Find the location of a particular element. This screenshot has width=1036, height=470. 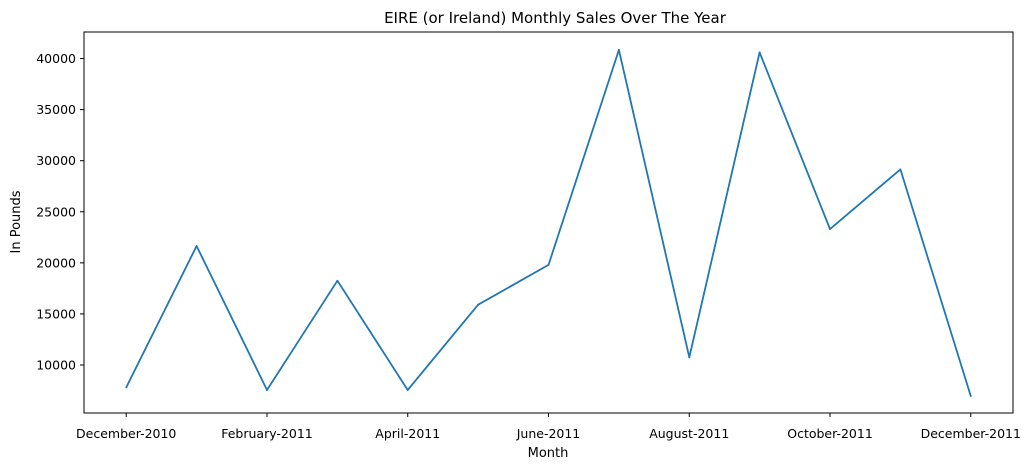

x-tick-label: December-2010 is located at coordinates (126, 433).